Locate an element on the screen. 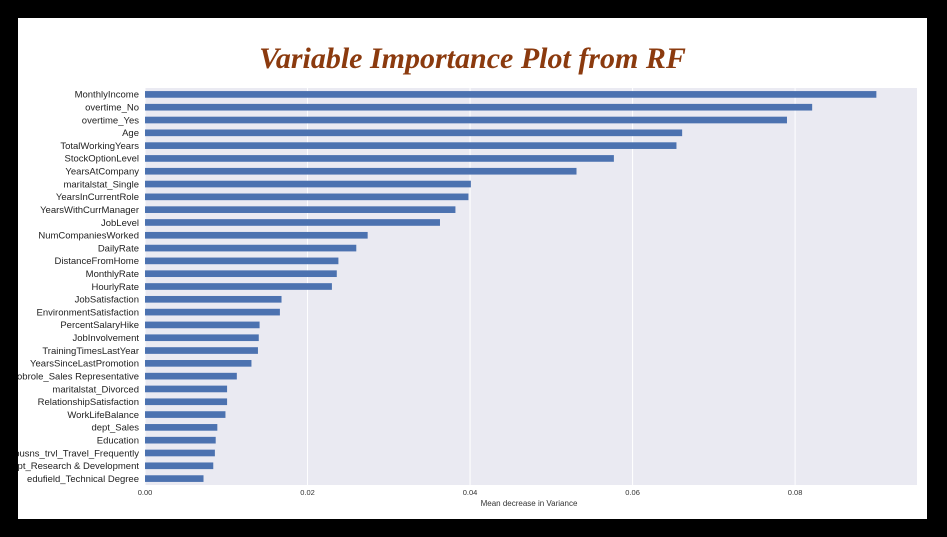  x-tick-label: 0.02 is located at coordinates (307, 492).